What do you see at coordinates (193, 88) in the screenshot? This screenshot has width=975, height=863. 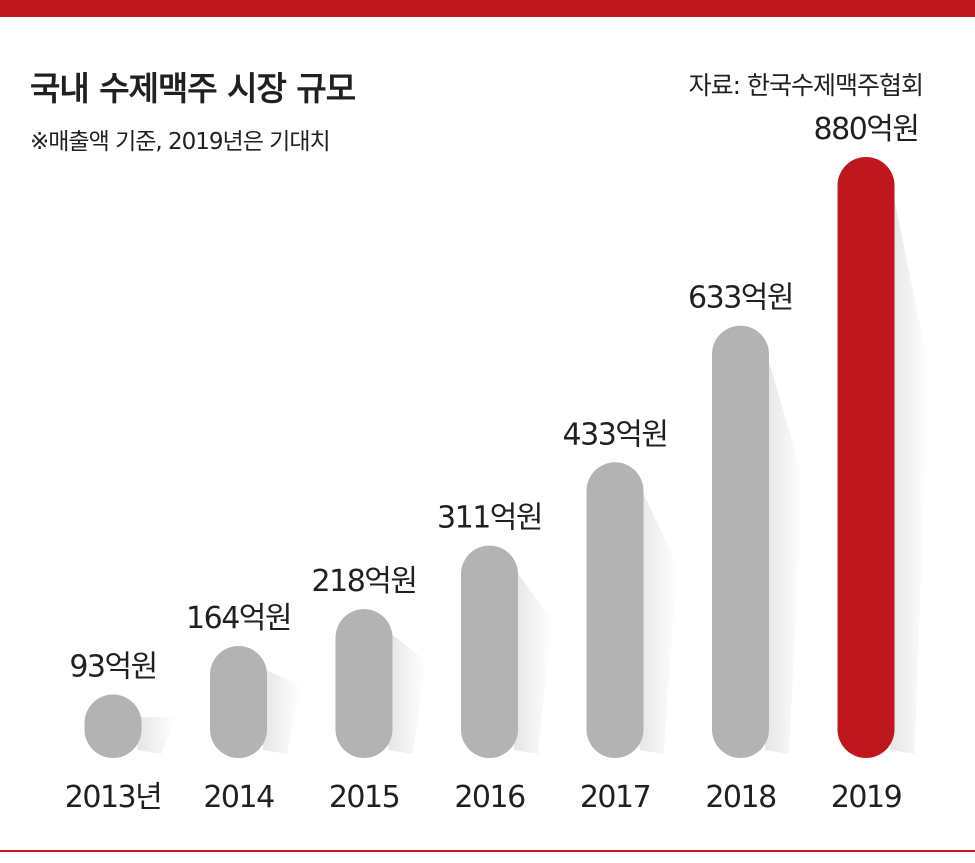 I see `chart-title: 국내 수제맥주 시장 규모` at bounding box center [193, 88].